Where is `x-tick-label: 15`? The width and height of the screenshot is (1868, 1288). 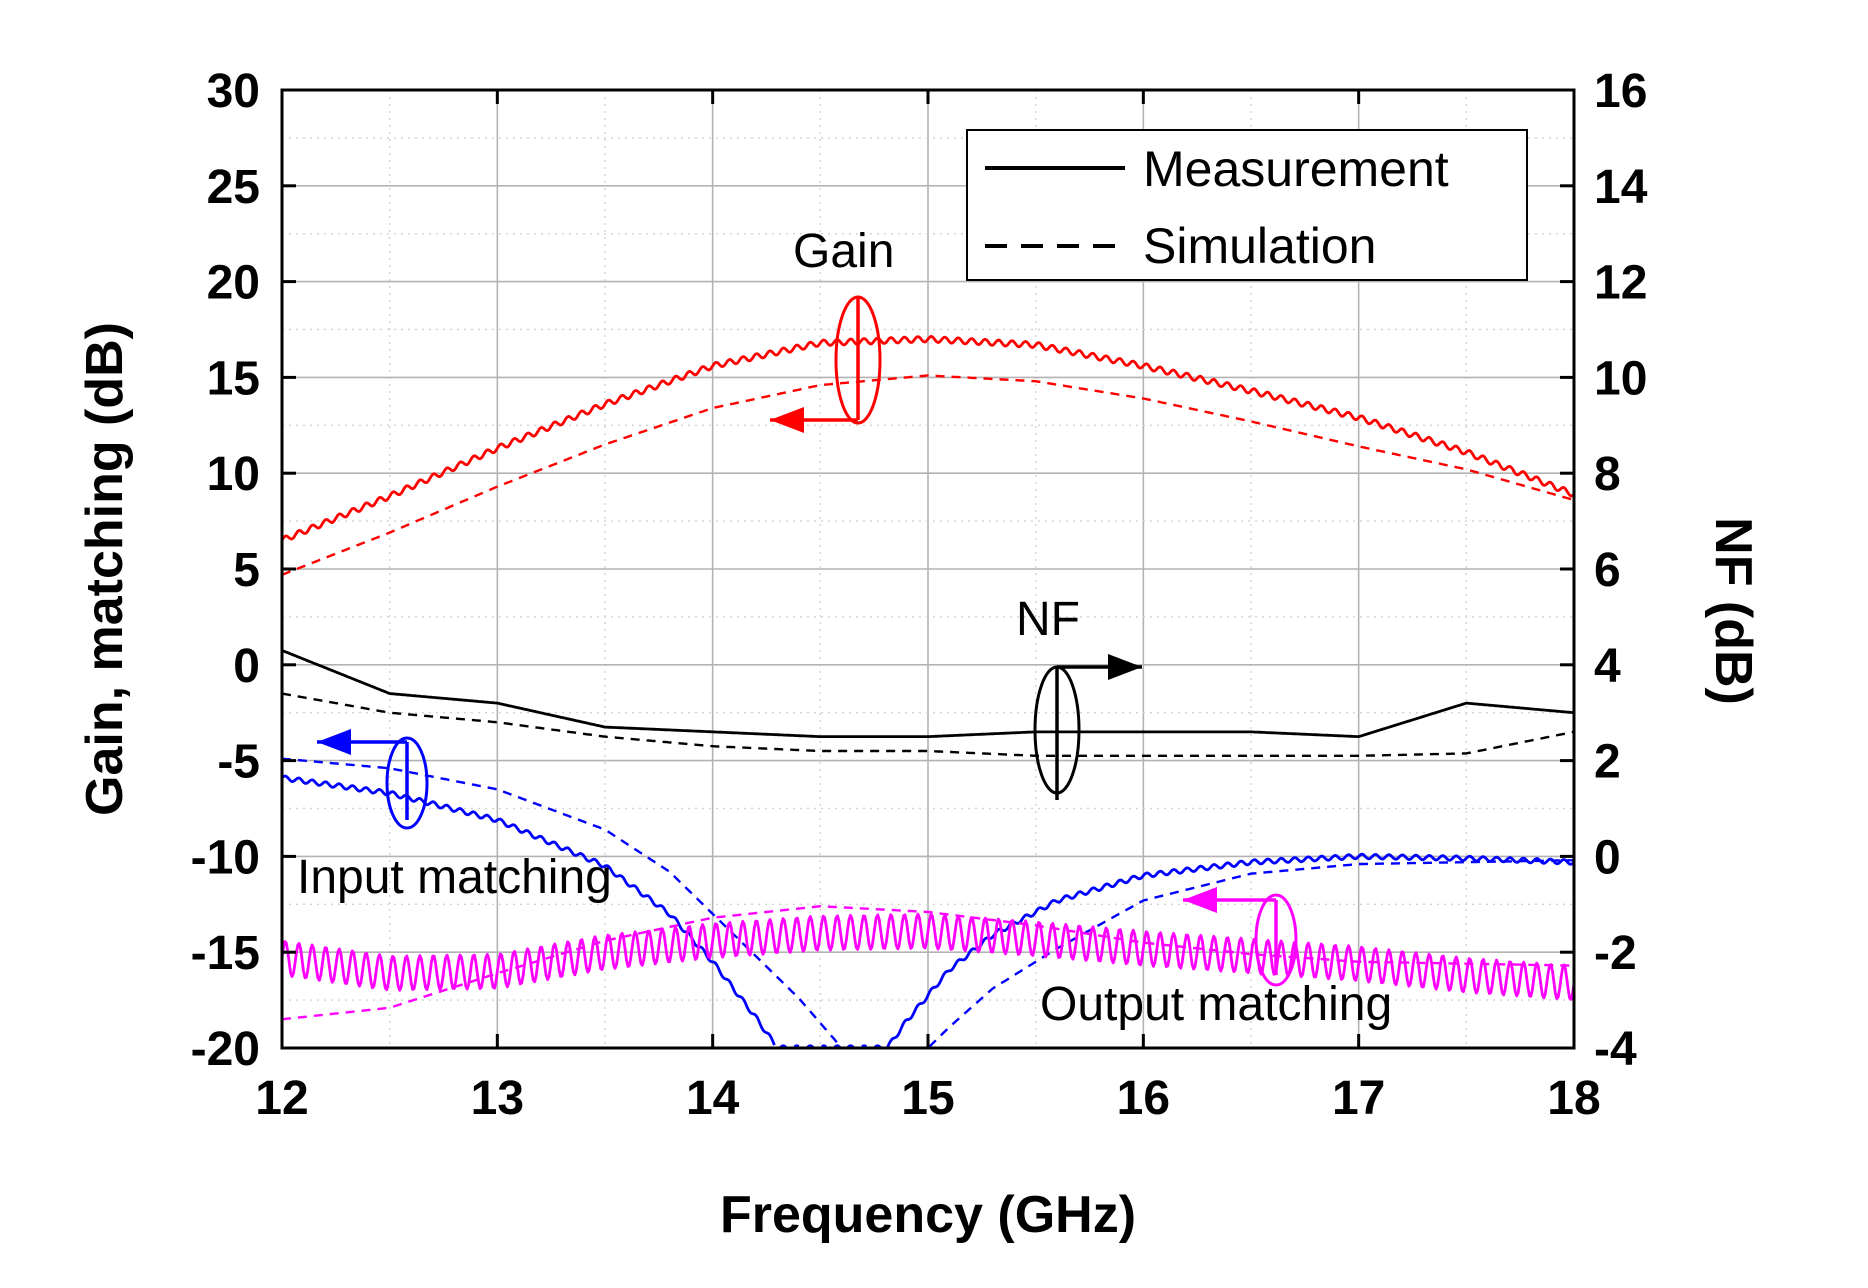
x-tick-label: 15 is located at coordinates (927, 1098).